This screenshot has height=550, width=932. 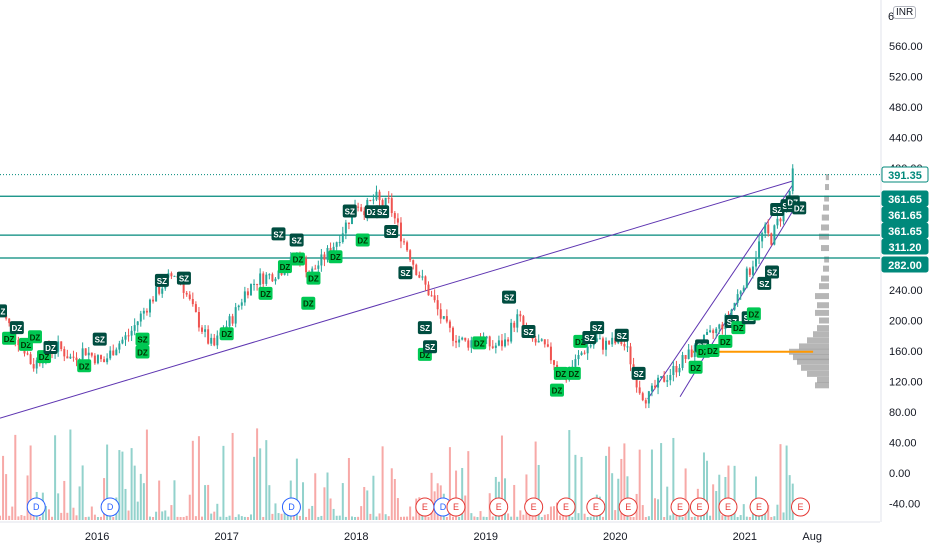 What do you see at coordinates (905, 12) in the screenshot?
I see `currency-label: INR` at bounding box center [905, 12].